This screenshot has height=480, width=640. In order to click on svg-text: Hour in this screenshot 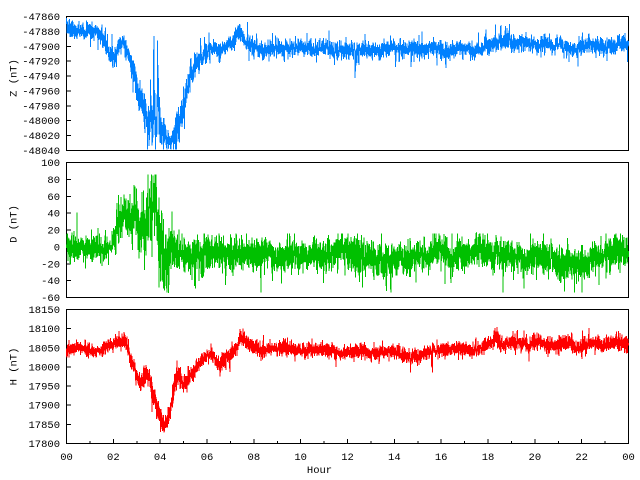, I will do `click(319, 471)`.